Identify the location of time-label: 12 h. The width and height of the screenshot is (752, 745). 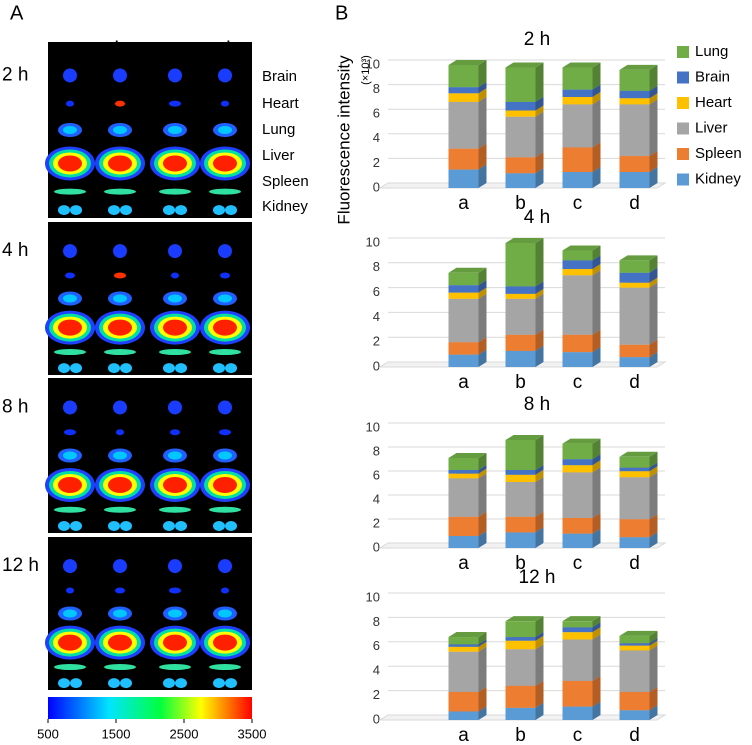
(20, 565).